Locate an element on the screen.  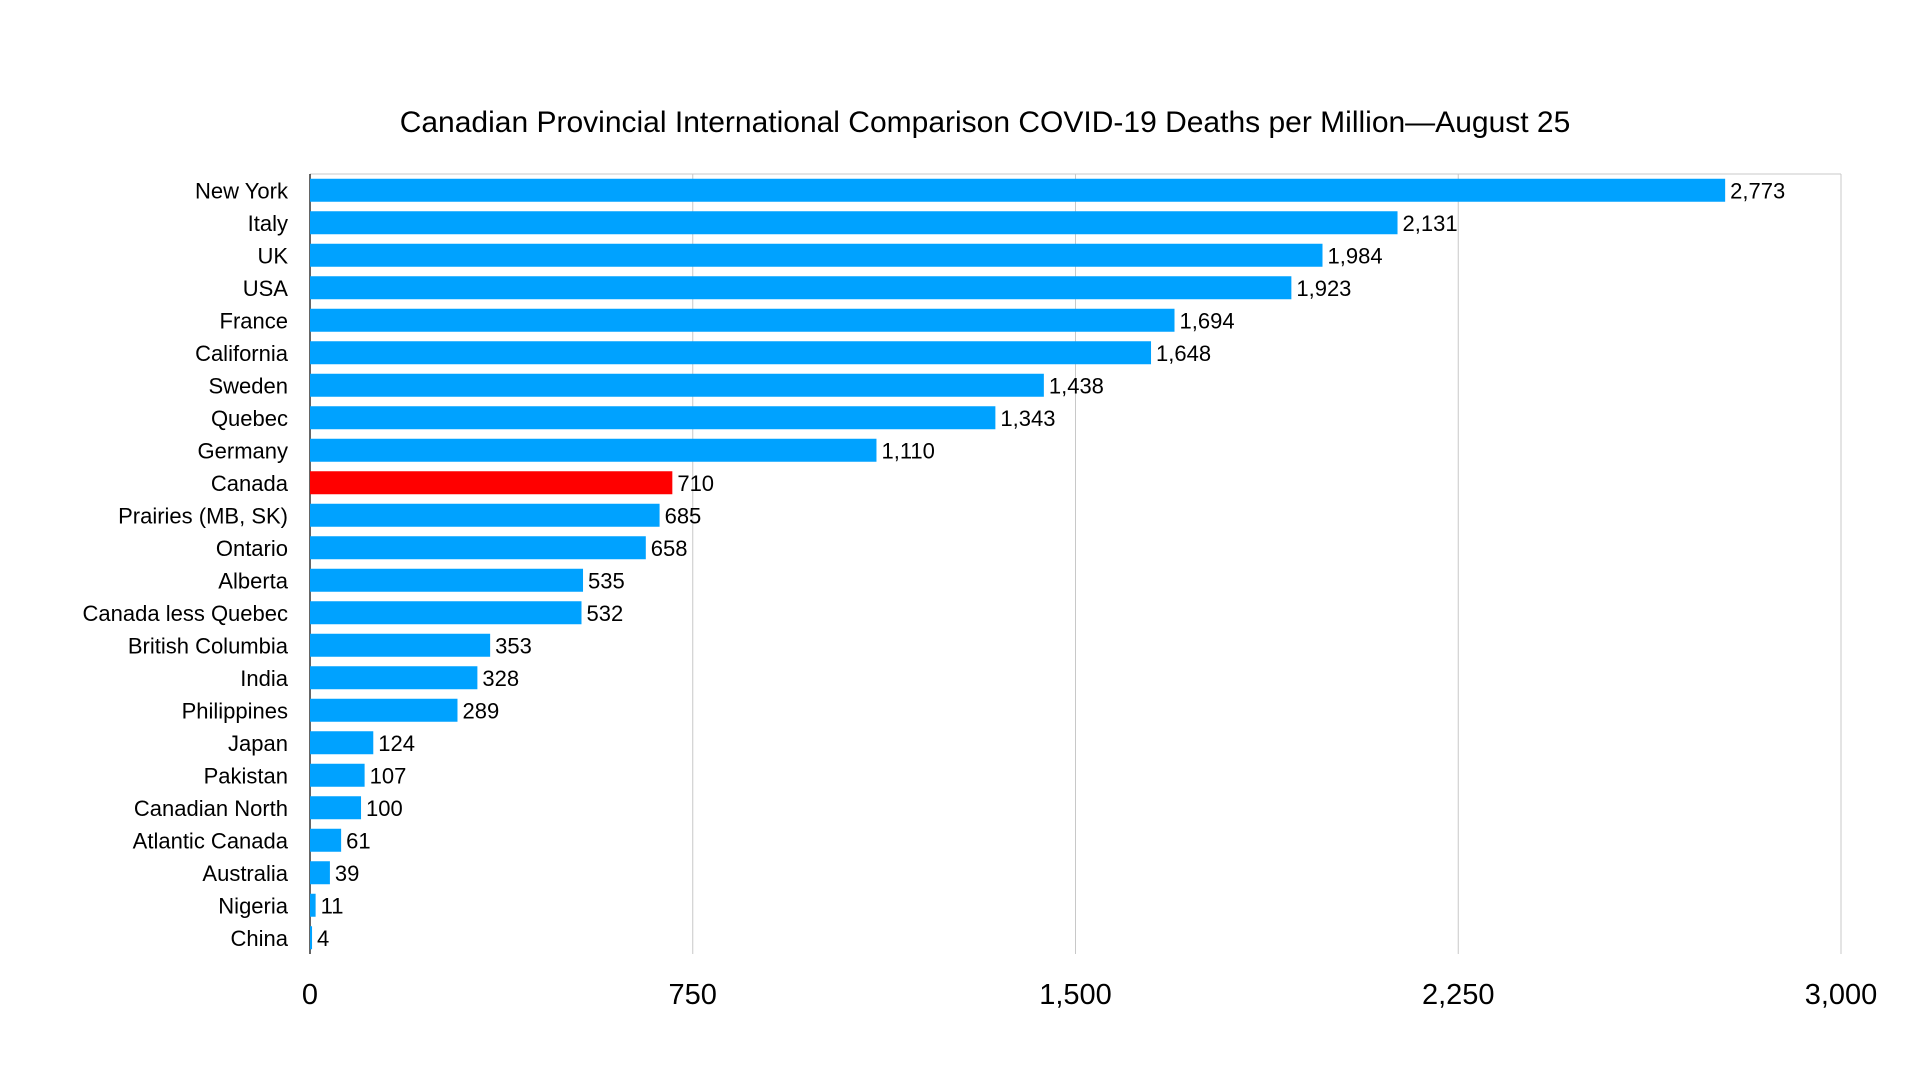
bar-australia is located at coordinates (320, 873).